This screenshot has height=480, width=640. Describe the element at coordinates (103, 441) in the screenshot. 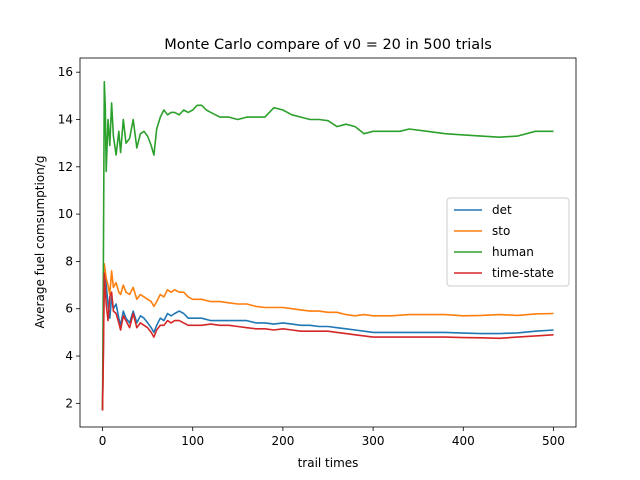

I see `x-tick-label: 0` at that location.